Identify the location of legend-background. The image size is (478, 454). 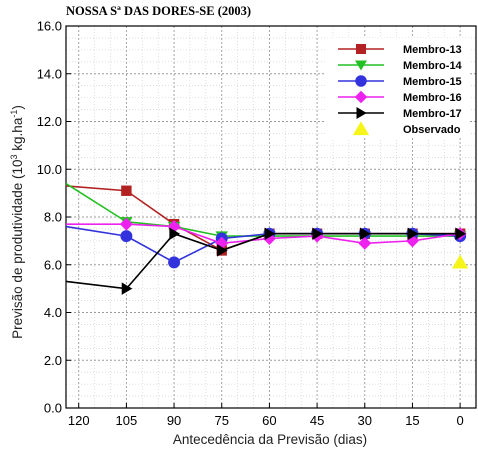
(398, 88).